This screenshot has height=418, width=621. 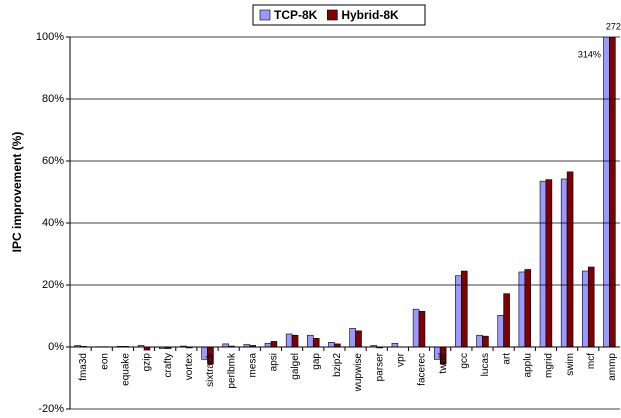 I want to click on y-tick-label: 80%, so click(x=53, y=99).